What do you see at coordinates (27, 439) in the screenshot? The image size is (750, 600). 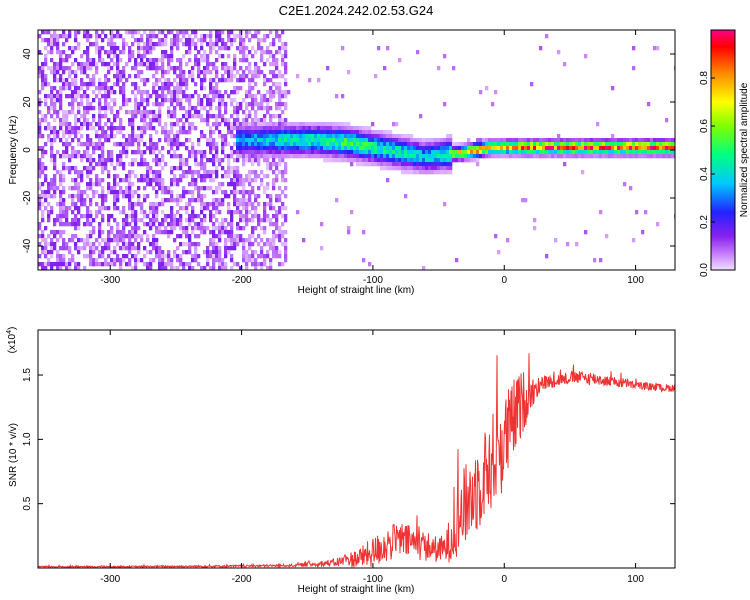 I see `snr-y-tick-label: 1.0` at bounding box center [27, 439].